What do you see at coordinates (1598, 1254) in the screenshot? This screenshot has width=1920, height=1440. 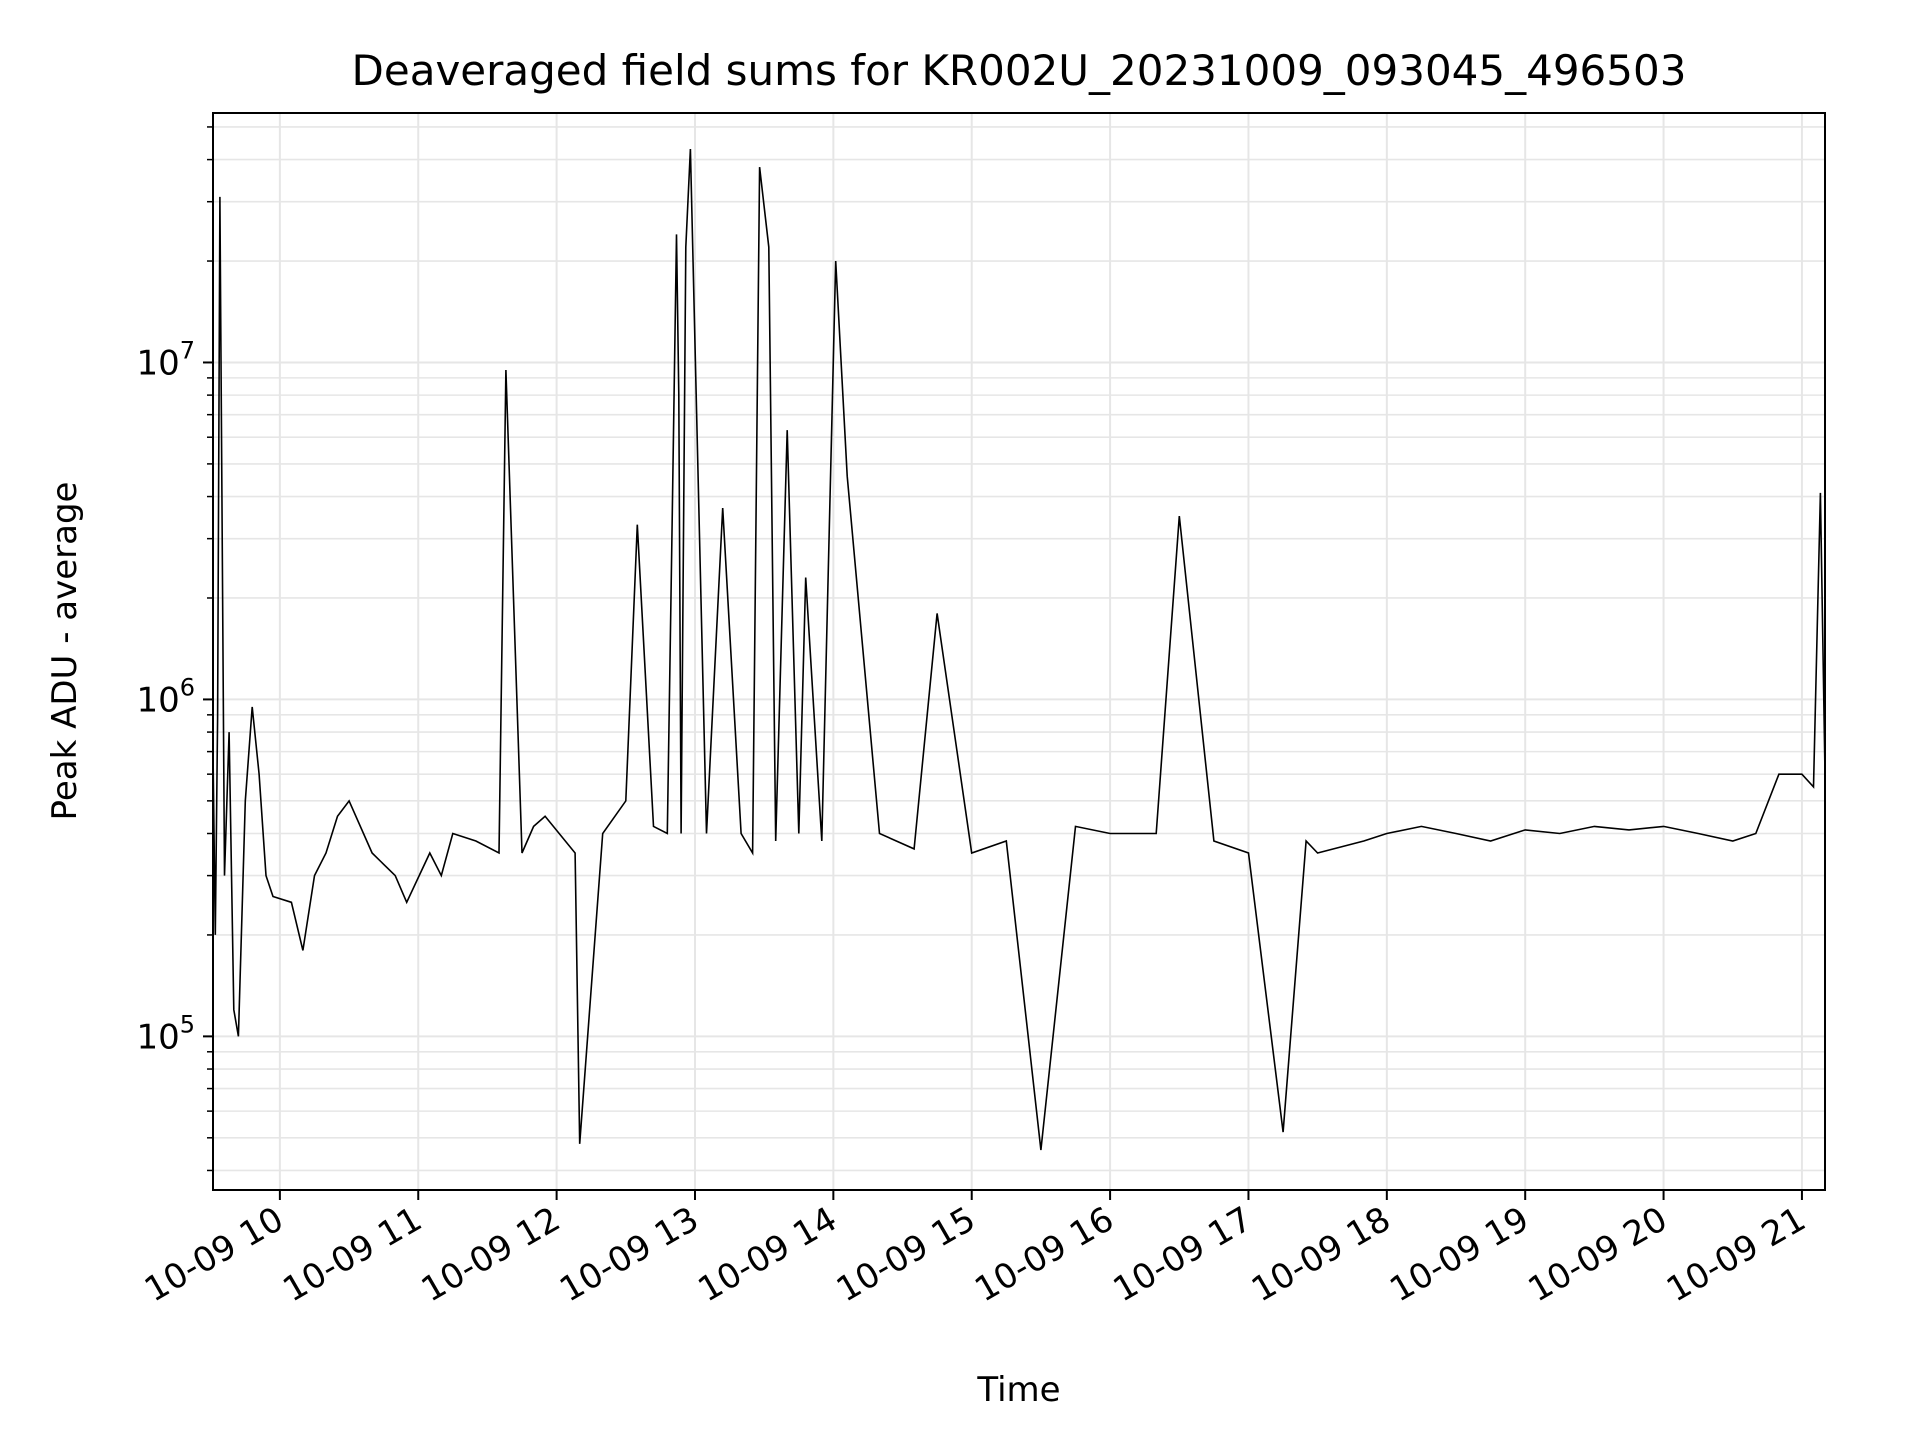 I see `x-tick-label: 10-09 20` at bounding box center [1598, 1254].